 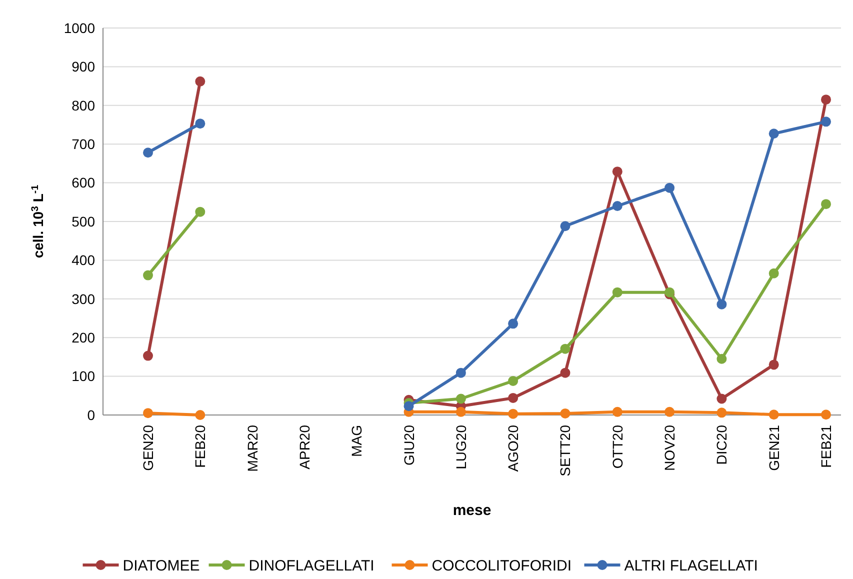 What do you see at coordinates (722, 444) in the screenshot?
I see `x-tick-label: DIC20` at bounding box center [722, 444].